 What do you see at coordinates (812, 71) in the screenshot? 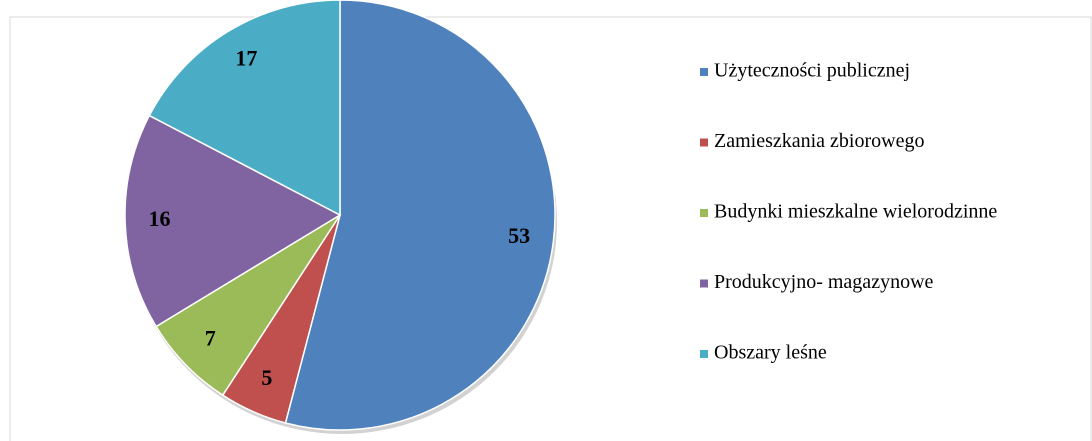
I see `legend-label: Użyteczności publicznej` at bounding box center [812, 71].